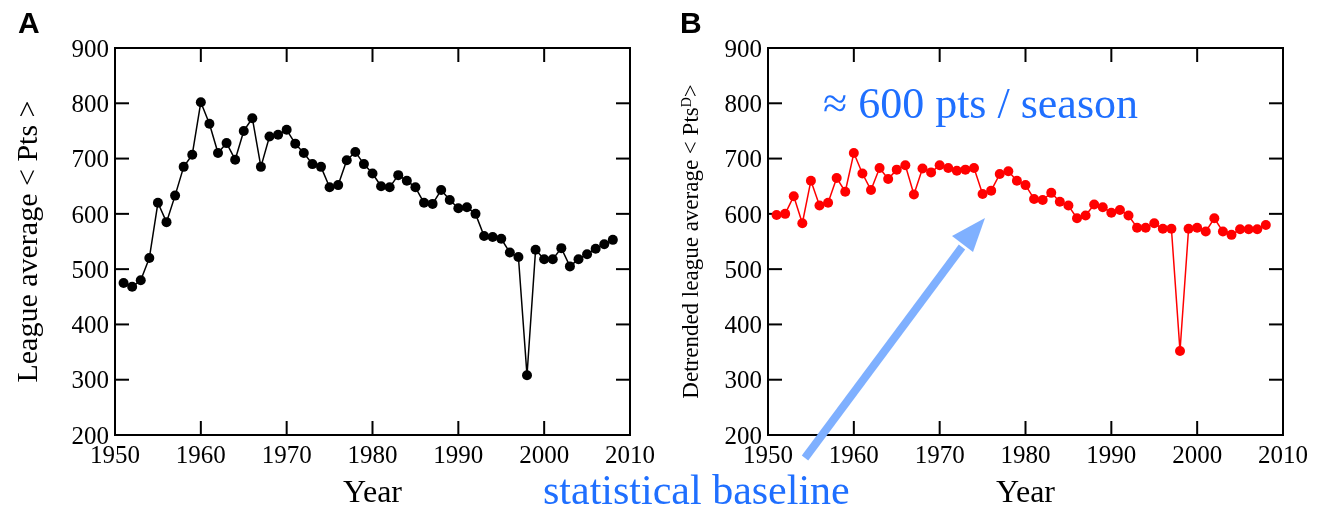 This screenshot has width=1319, height=512. I want to click on x-tick-label: 1960, so click(853, 454).